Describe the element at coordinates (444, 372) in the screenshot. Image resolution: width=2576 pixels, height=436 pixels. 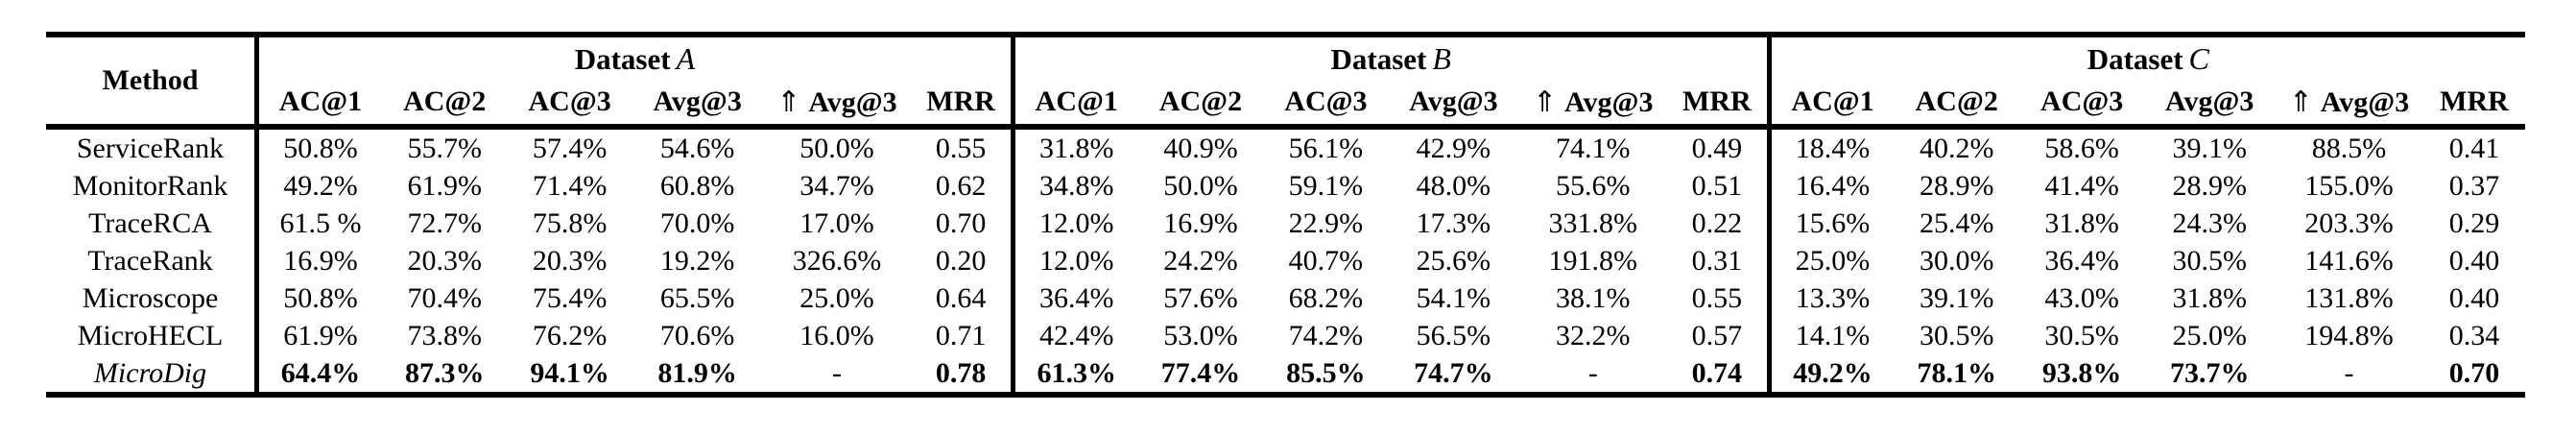
I see `value-cell: 87.3%` at that location.